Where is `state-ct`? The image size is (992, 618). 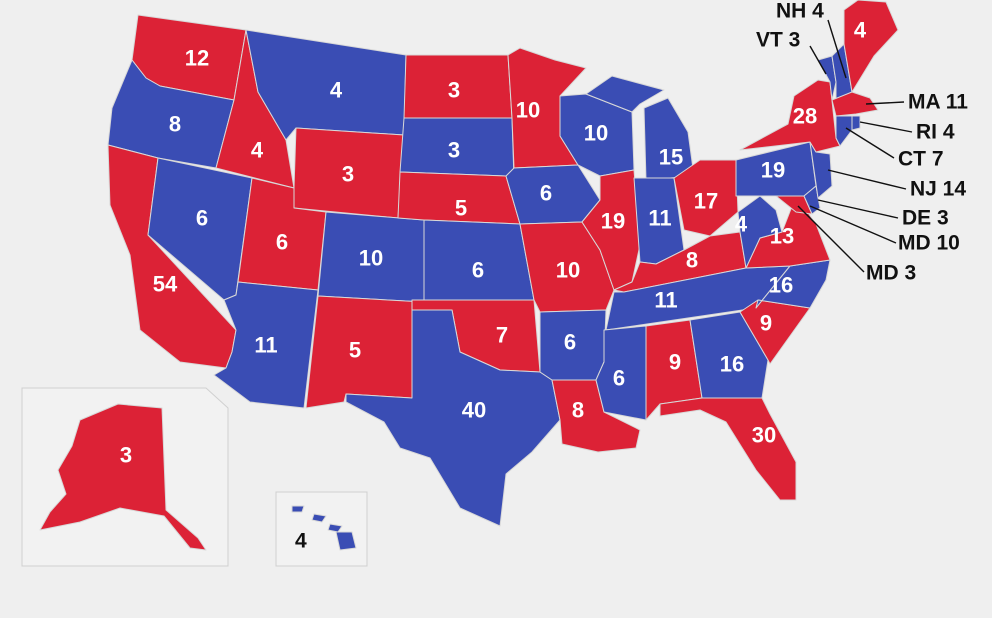
state-ct is located at coordinates (844, 131).